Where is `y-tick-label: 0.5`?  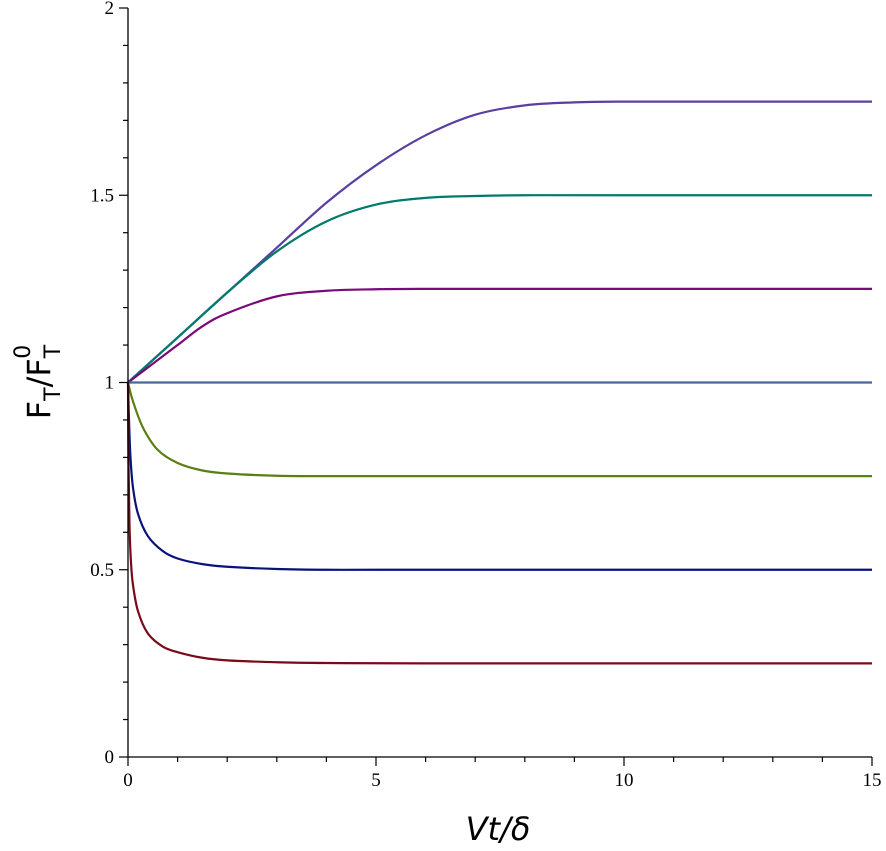
y-tick-label: 0.5 is located at coordinates (102, 570).